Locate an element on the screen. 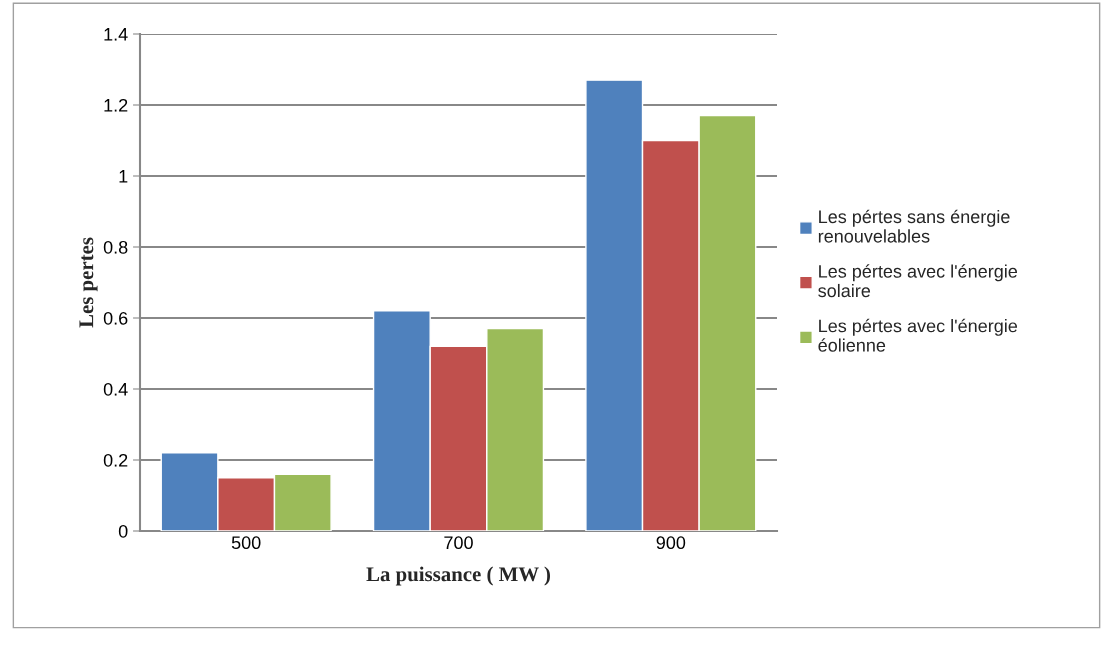 This screenshot has width=1113, height=647. x-tick-label: 500 is located at coordinates (246, 543).